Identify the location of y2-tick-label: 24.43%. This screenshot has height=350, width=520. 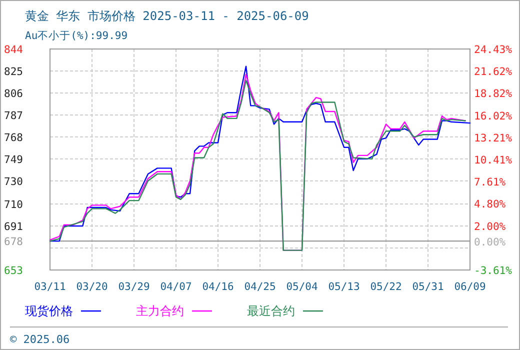
(493, 50).